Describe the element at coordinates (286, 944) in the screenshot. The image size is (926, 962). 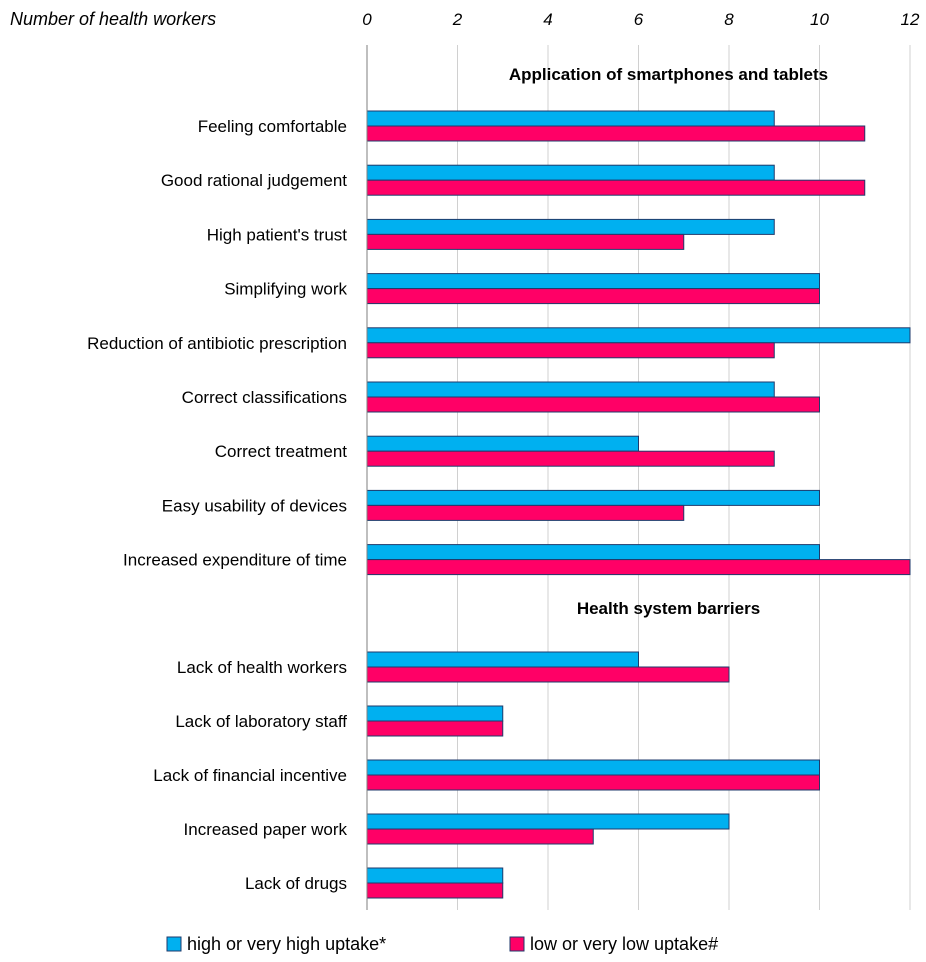
I see `legend-label: high or very high uptake*` at that location.